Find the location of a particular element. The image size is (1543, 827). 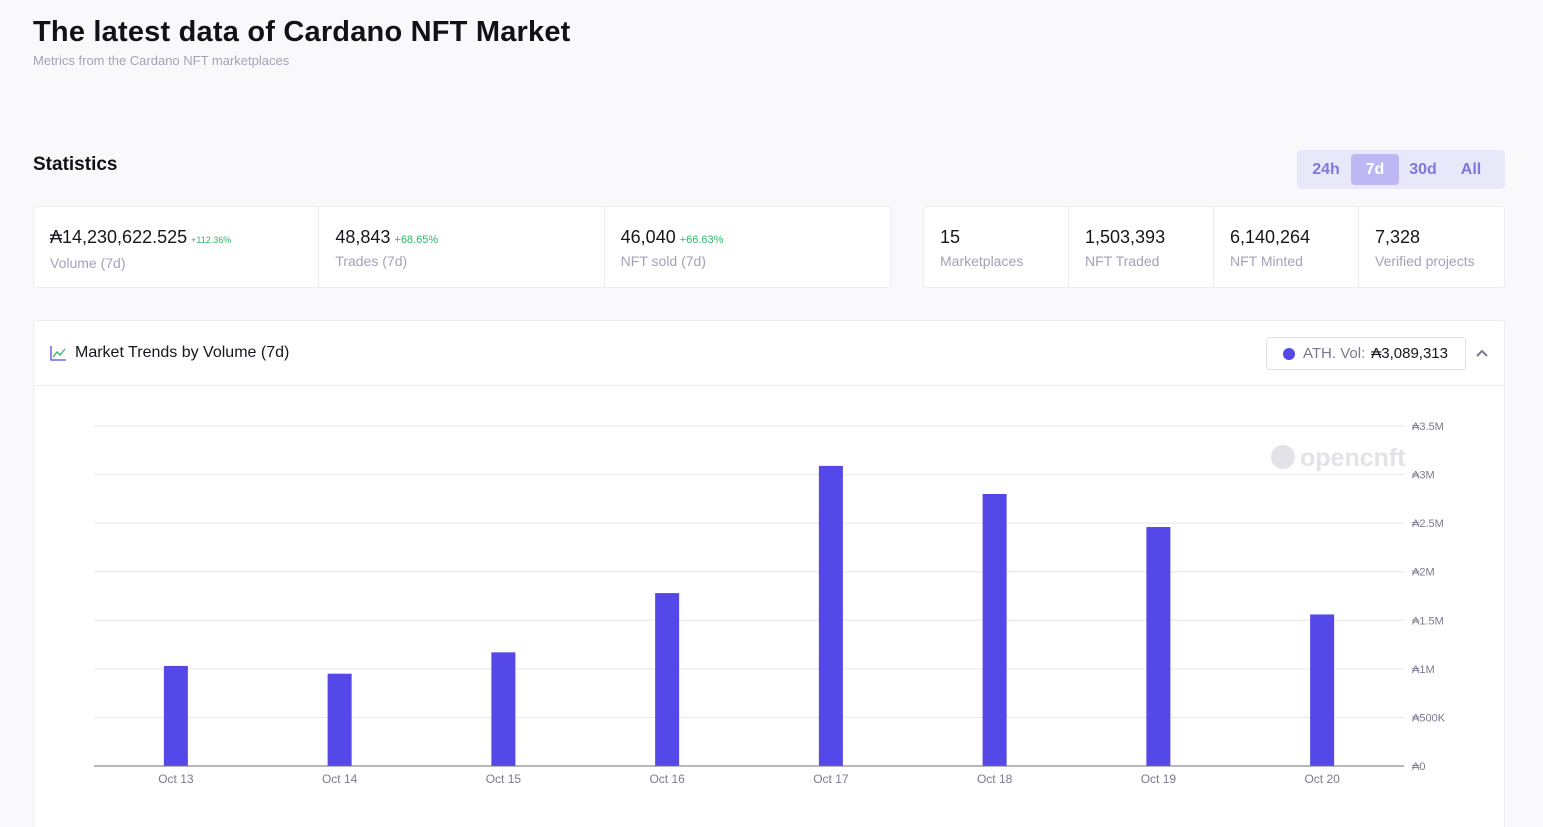

chevron-up-icon is located at coordinates (1482, 353).